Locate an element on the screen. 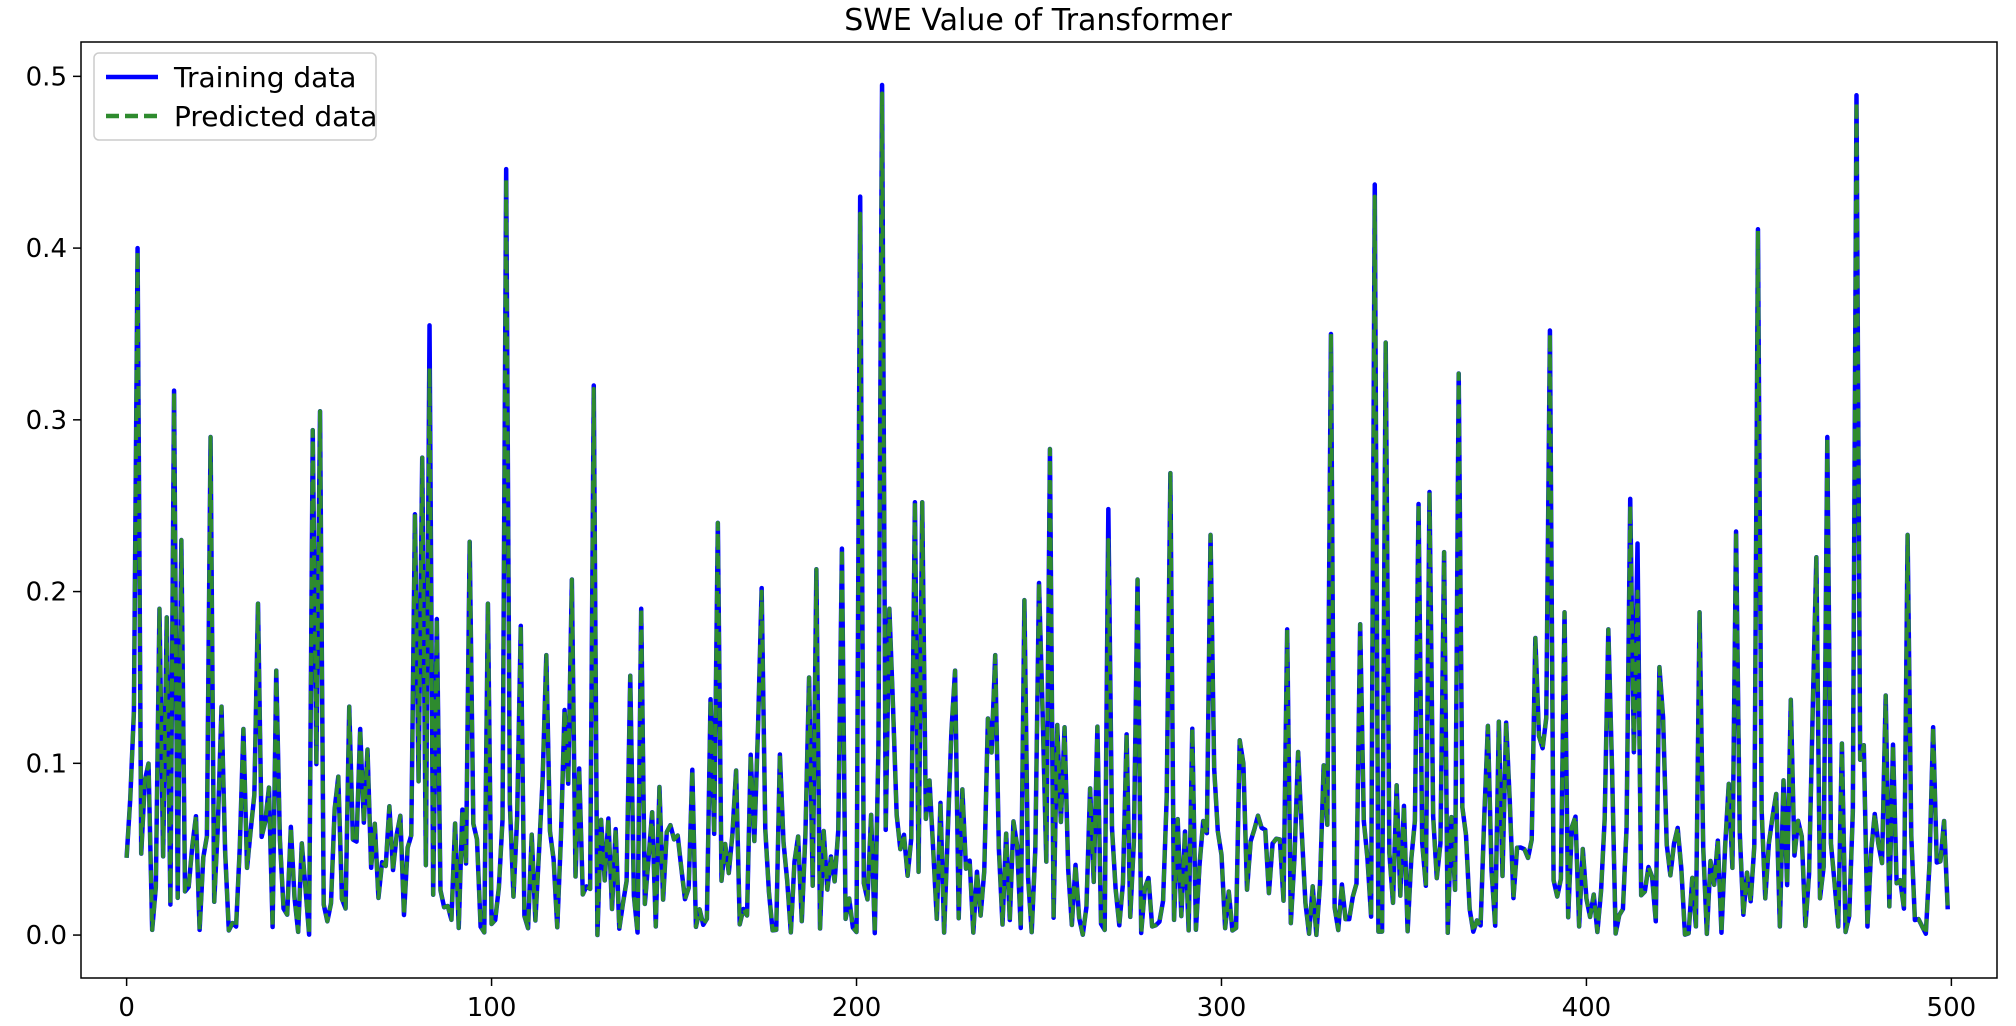  y-tick-label: 0.3 is located at coordinates (46, 421).